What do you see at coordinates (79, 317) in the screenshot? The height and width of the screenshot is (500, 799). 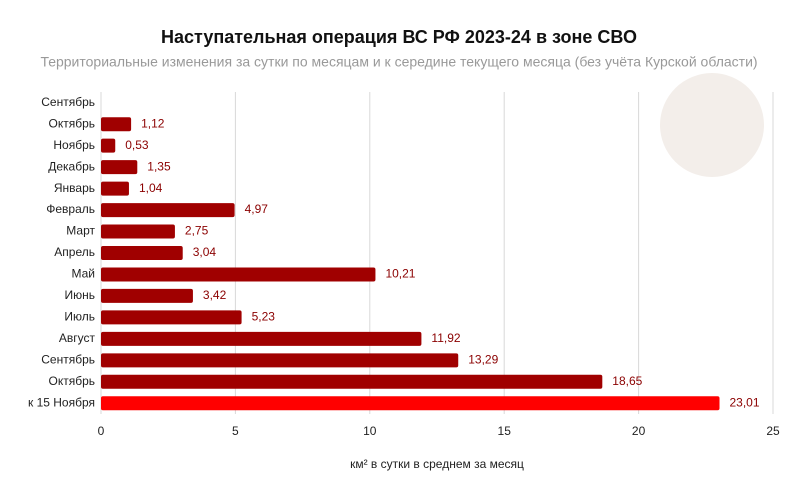 I see `y-tick-label: Июль` at bounding box center [79, 317].